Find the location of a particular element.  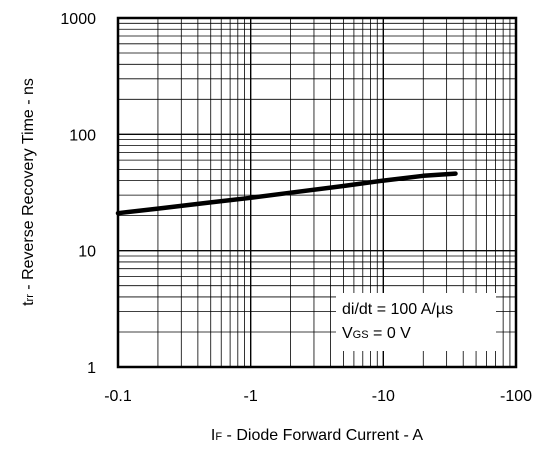

y-axis-label: trr - Reverse Recovery Time - ns is located at coordinates (28, 192).